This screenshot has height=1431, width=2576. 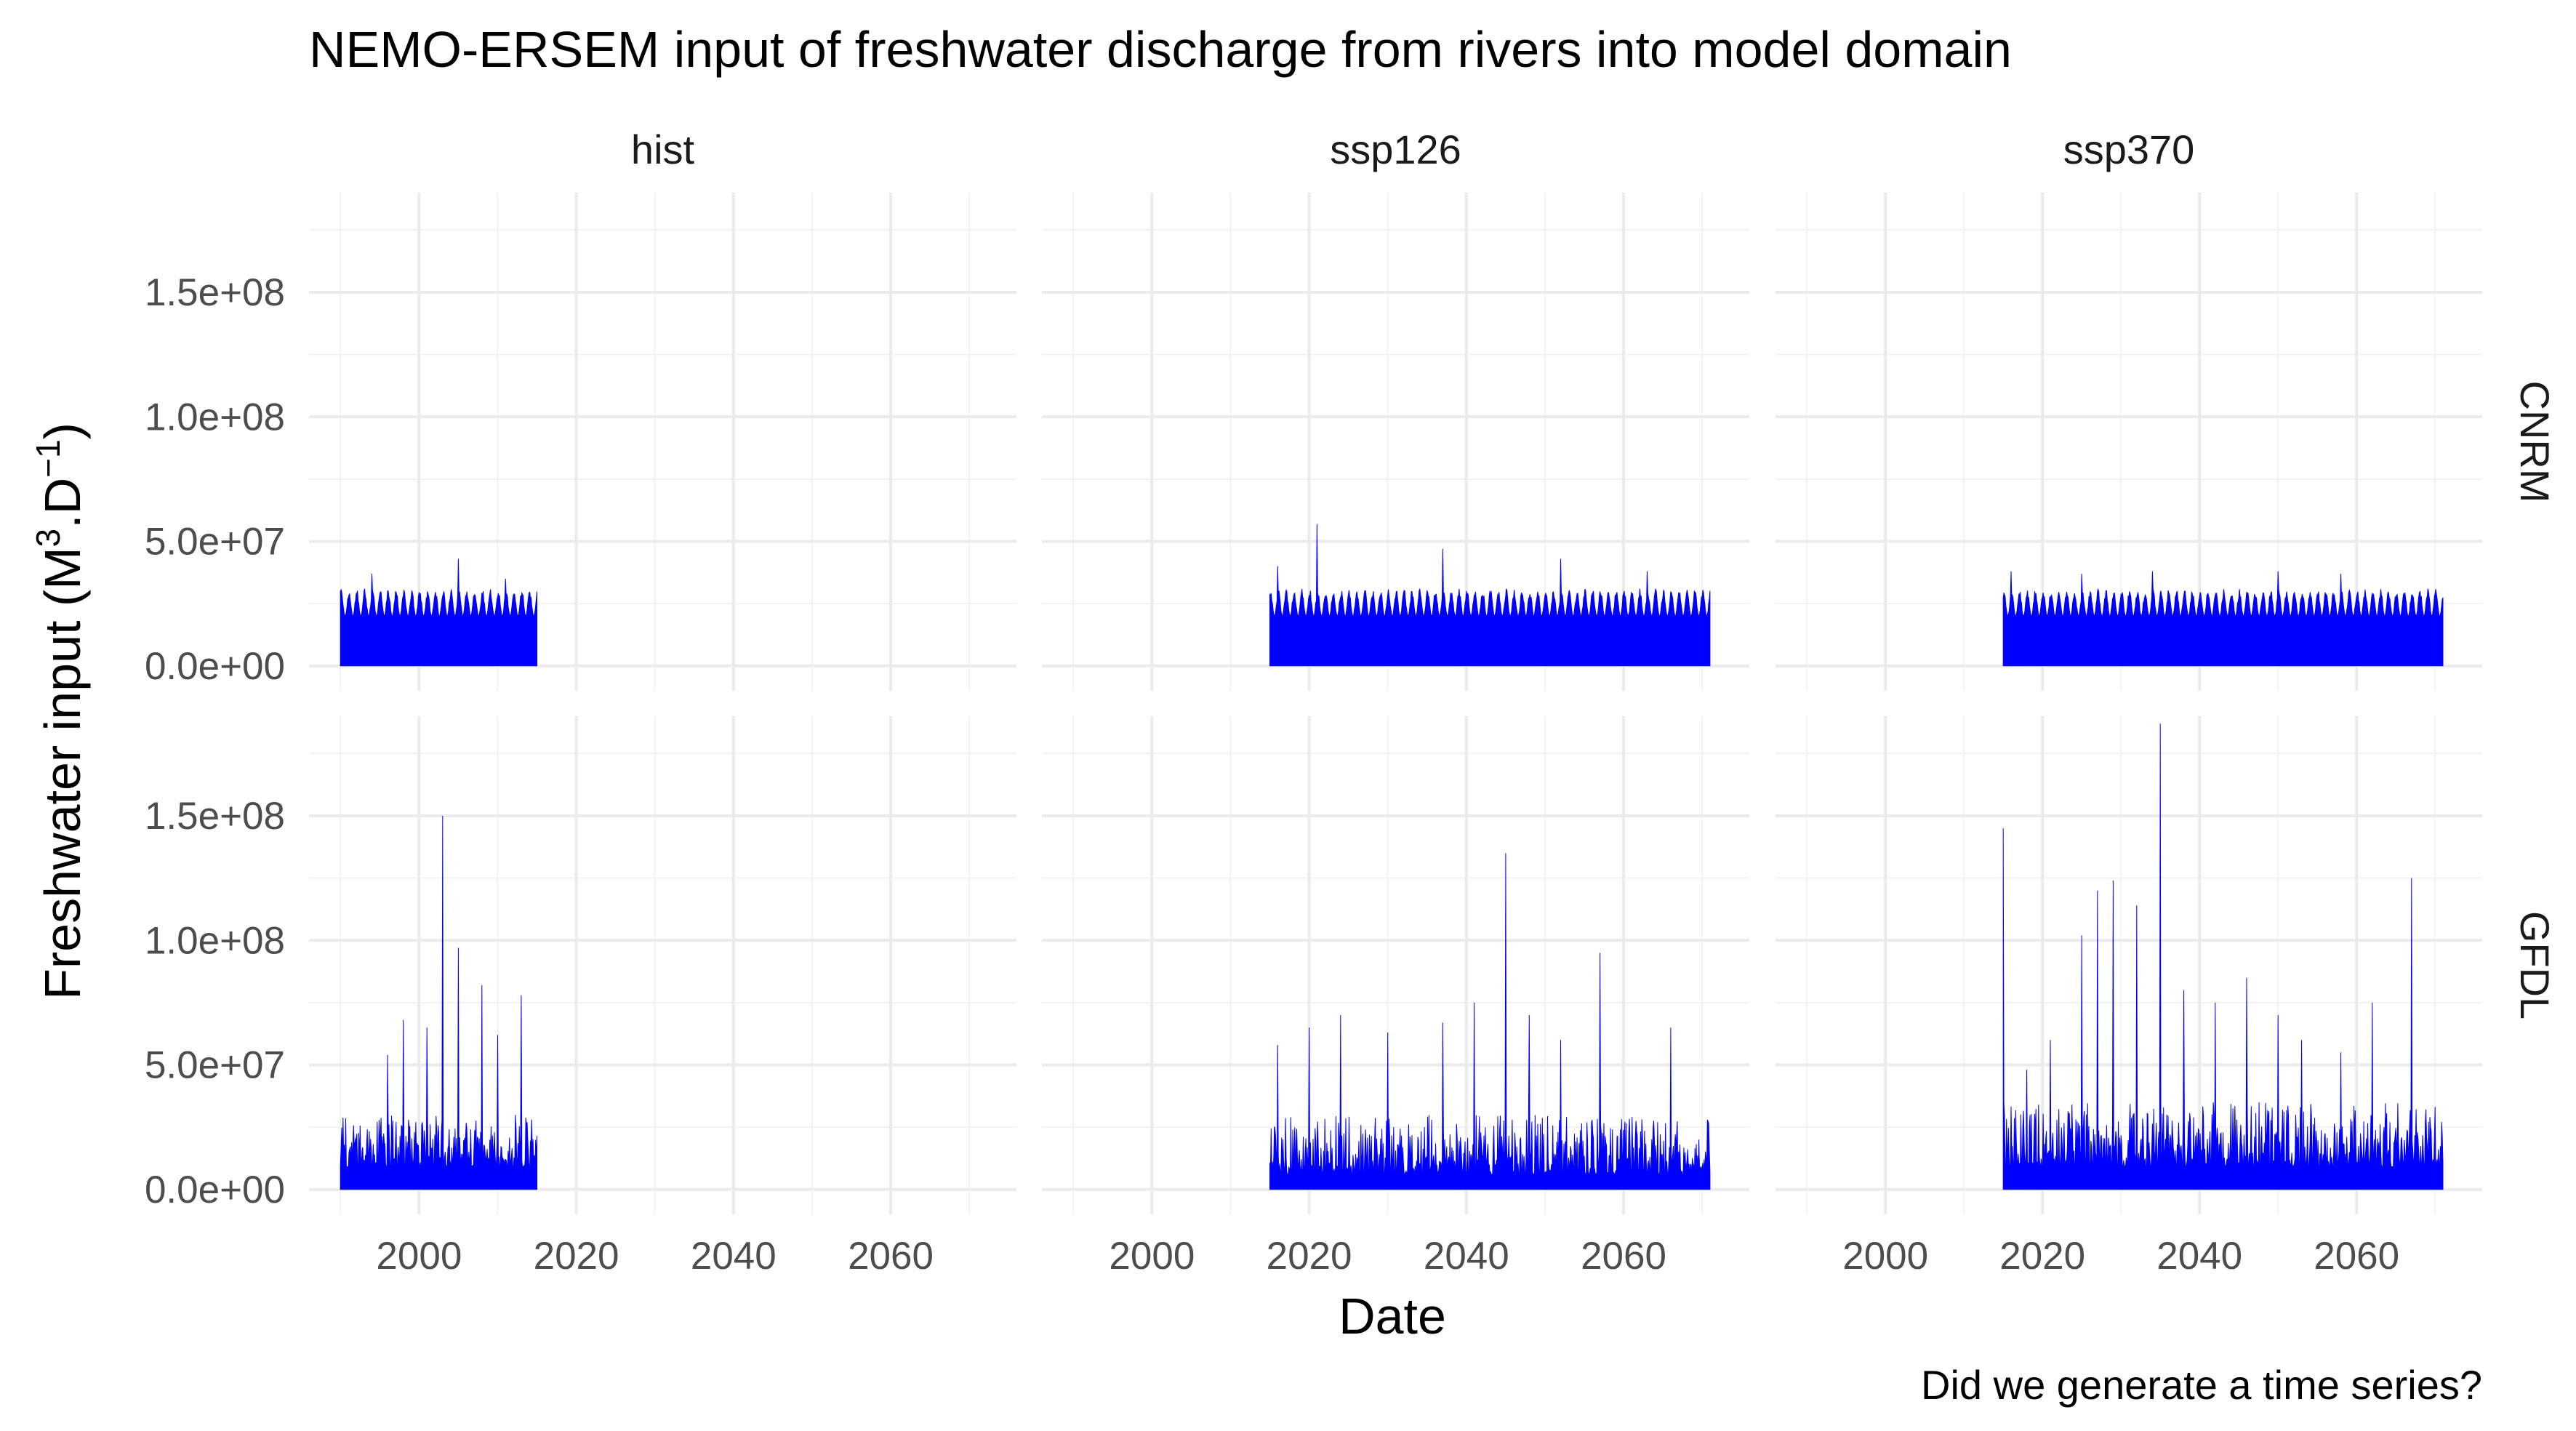 I want to click on strip-label-ssp126: ssp126, so click(x=1395, y=149).